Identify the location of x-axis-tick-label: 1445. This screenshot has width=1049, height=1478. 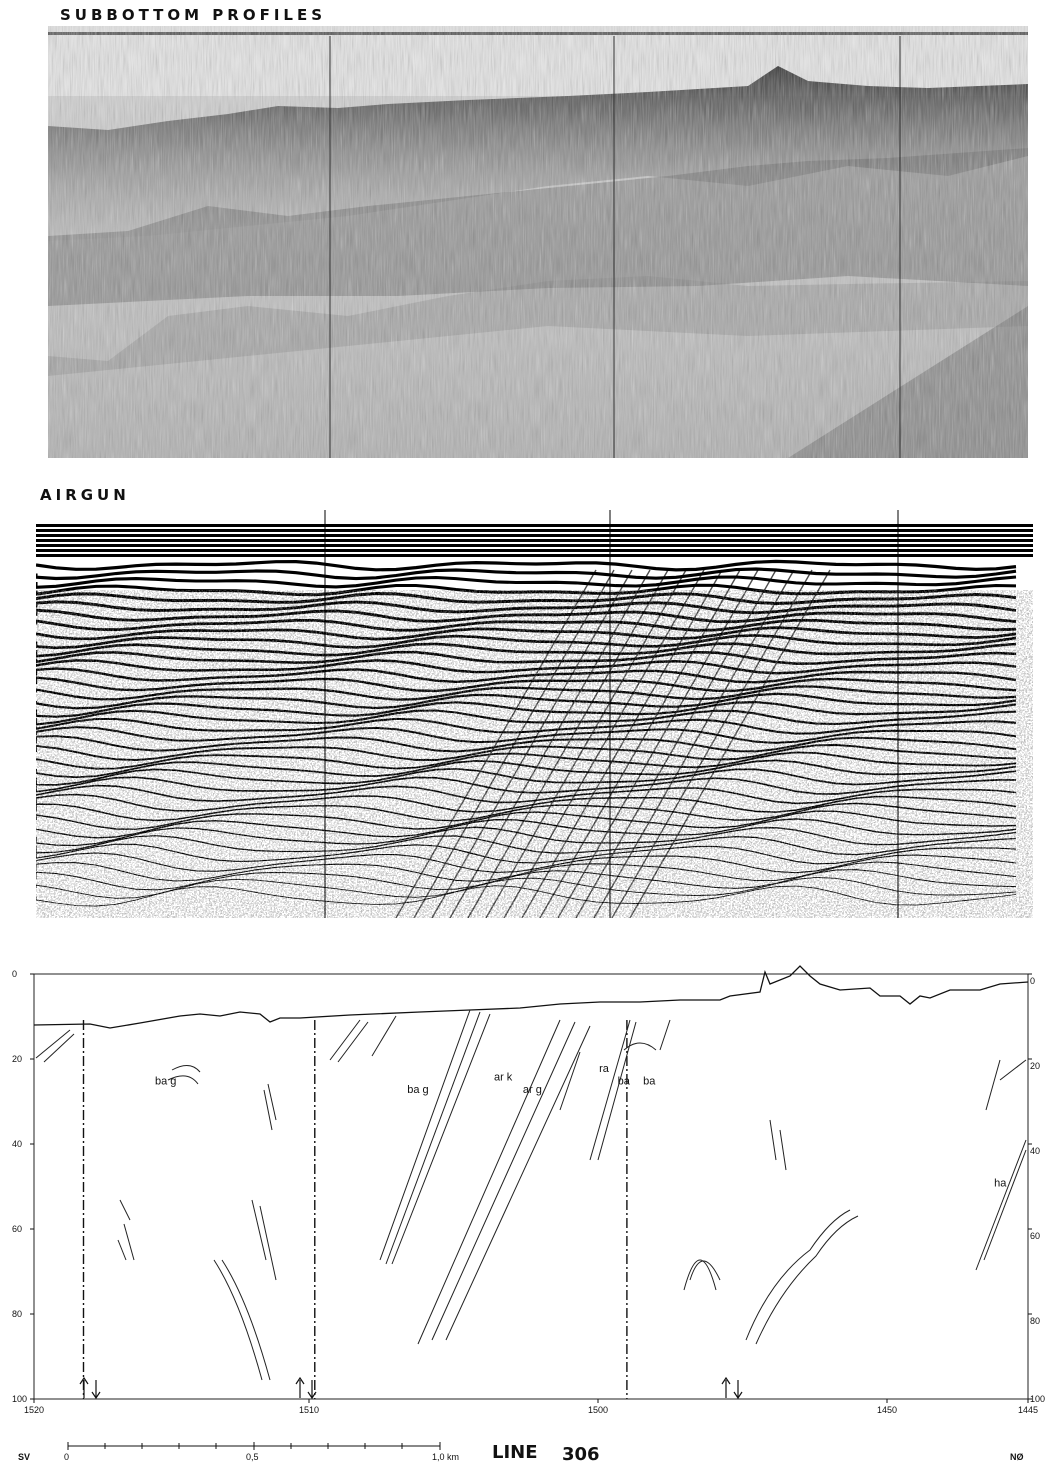
(1028, 1410).